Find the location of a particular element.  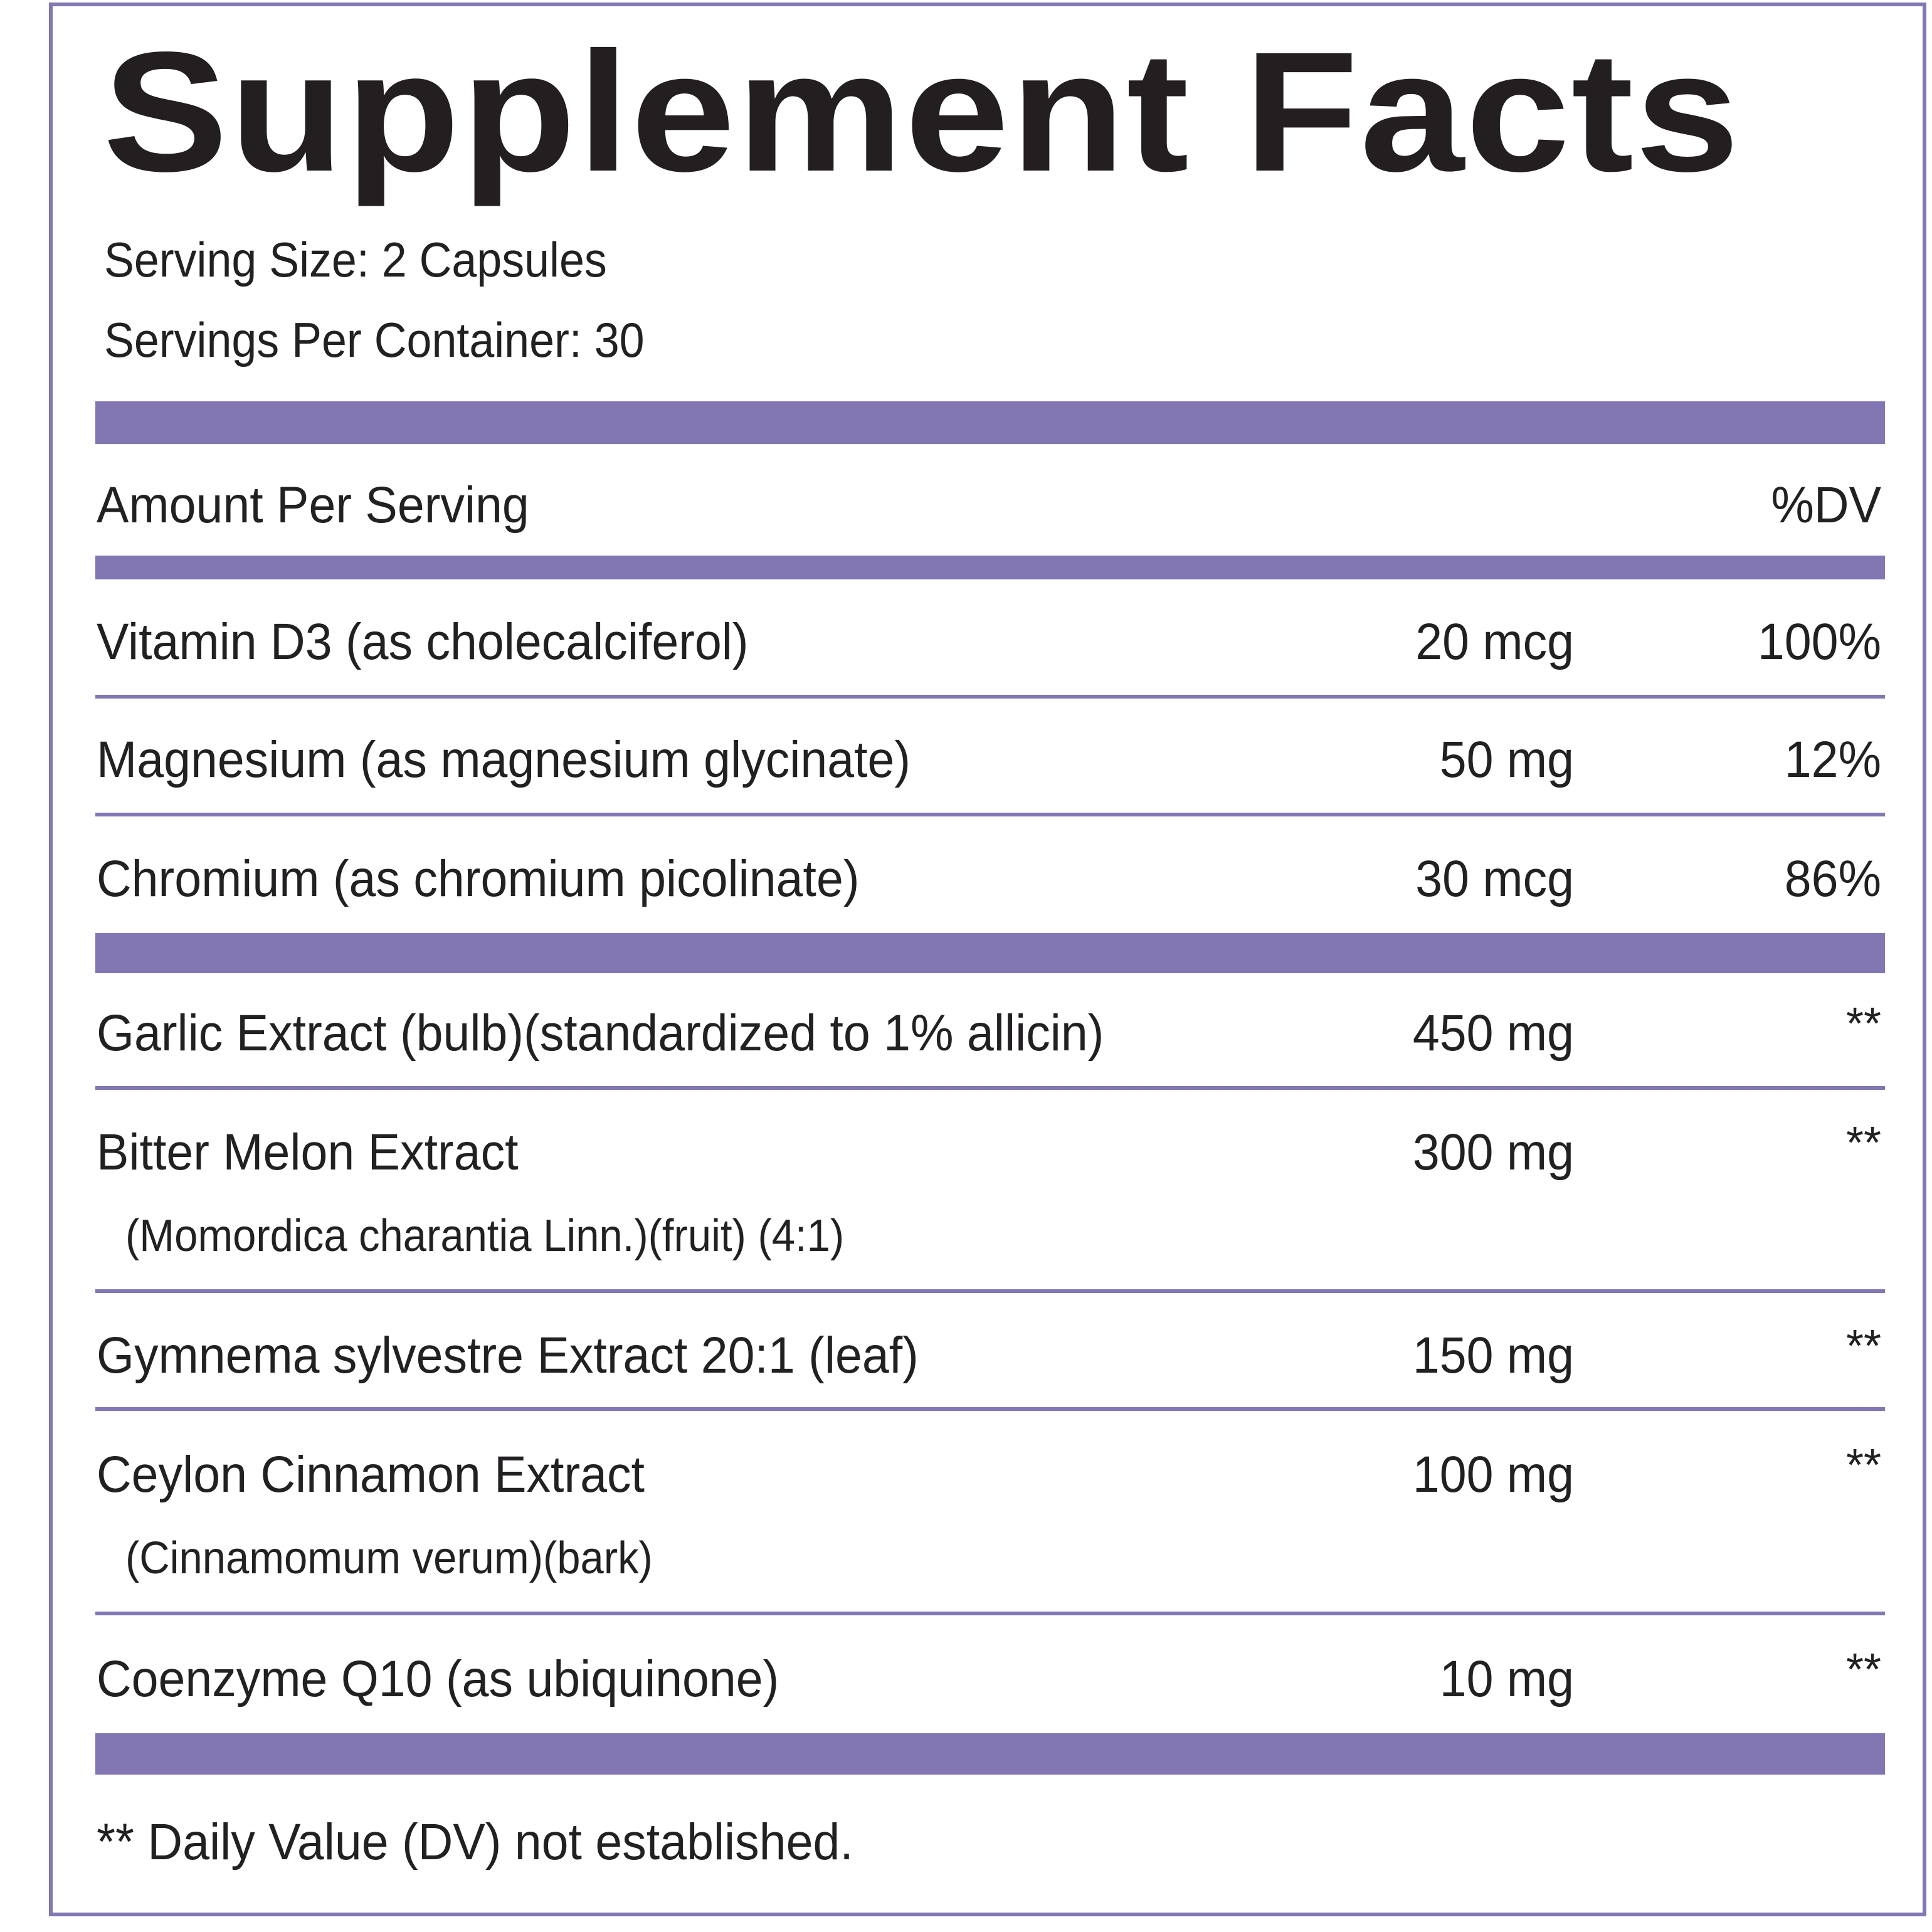

servings-per-container: Servings Per Container: 30 is located at coordinates (374, 340).